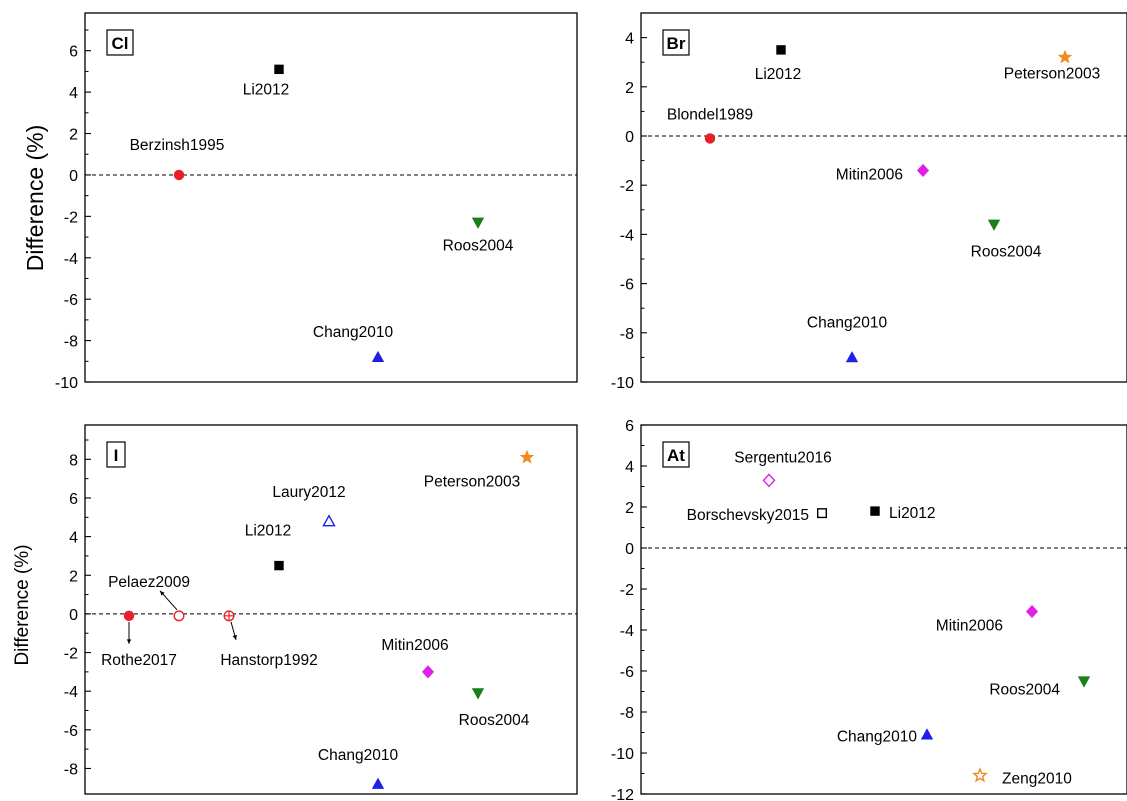 Image resolution: width=1127 pixels, height=801 pixels. I want to click on y-tick-label: 8, so click(73, 460).